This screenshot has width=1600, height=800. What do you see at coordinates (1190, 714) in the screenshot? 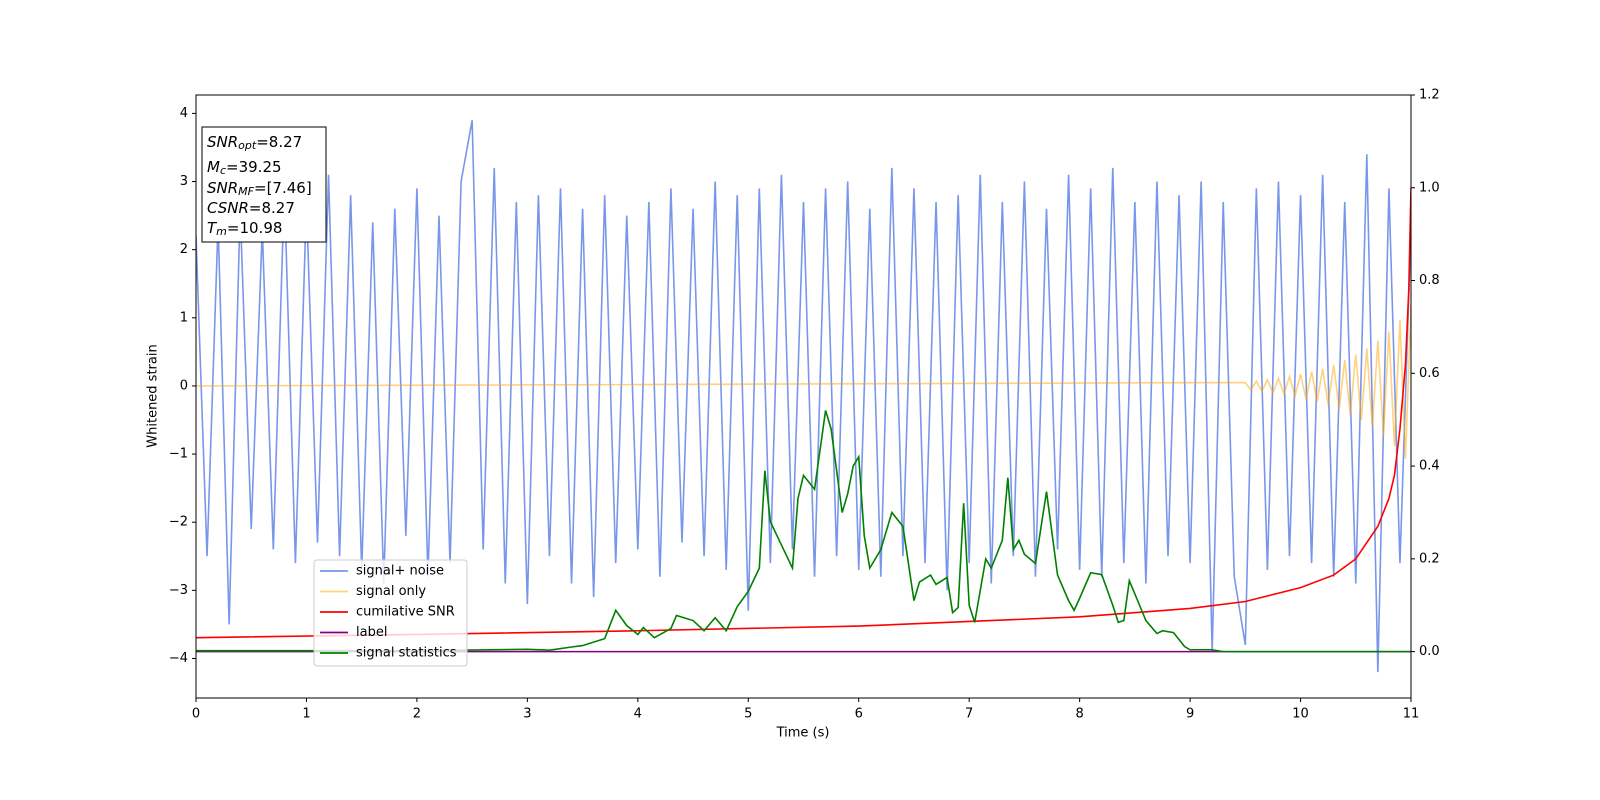
I see `x-tick-label: 9` at bounding box center [1190, 714].